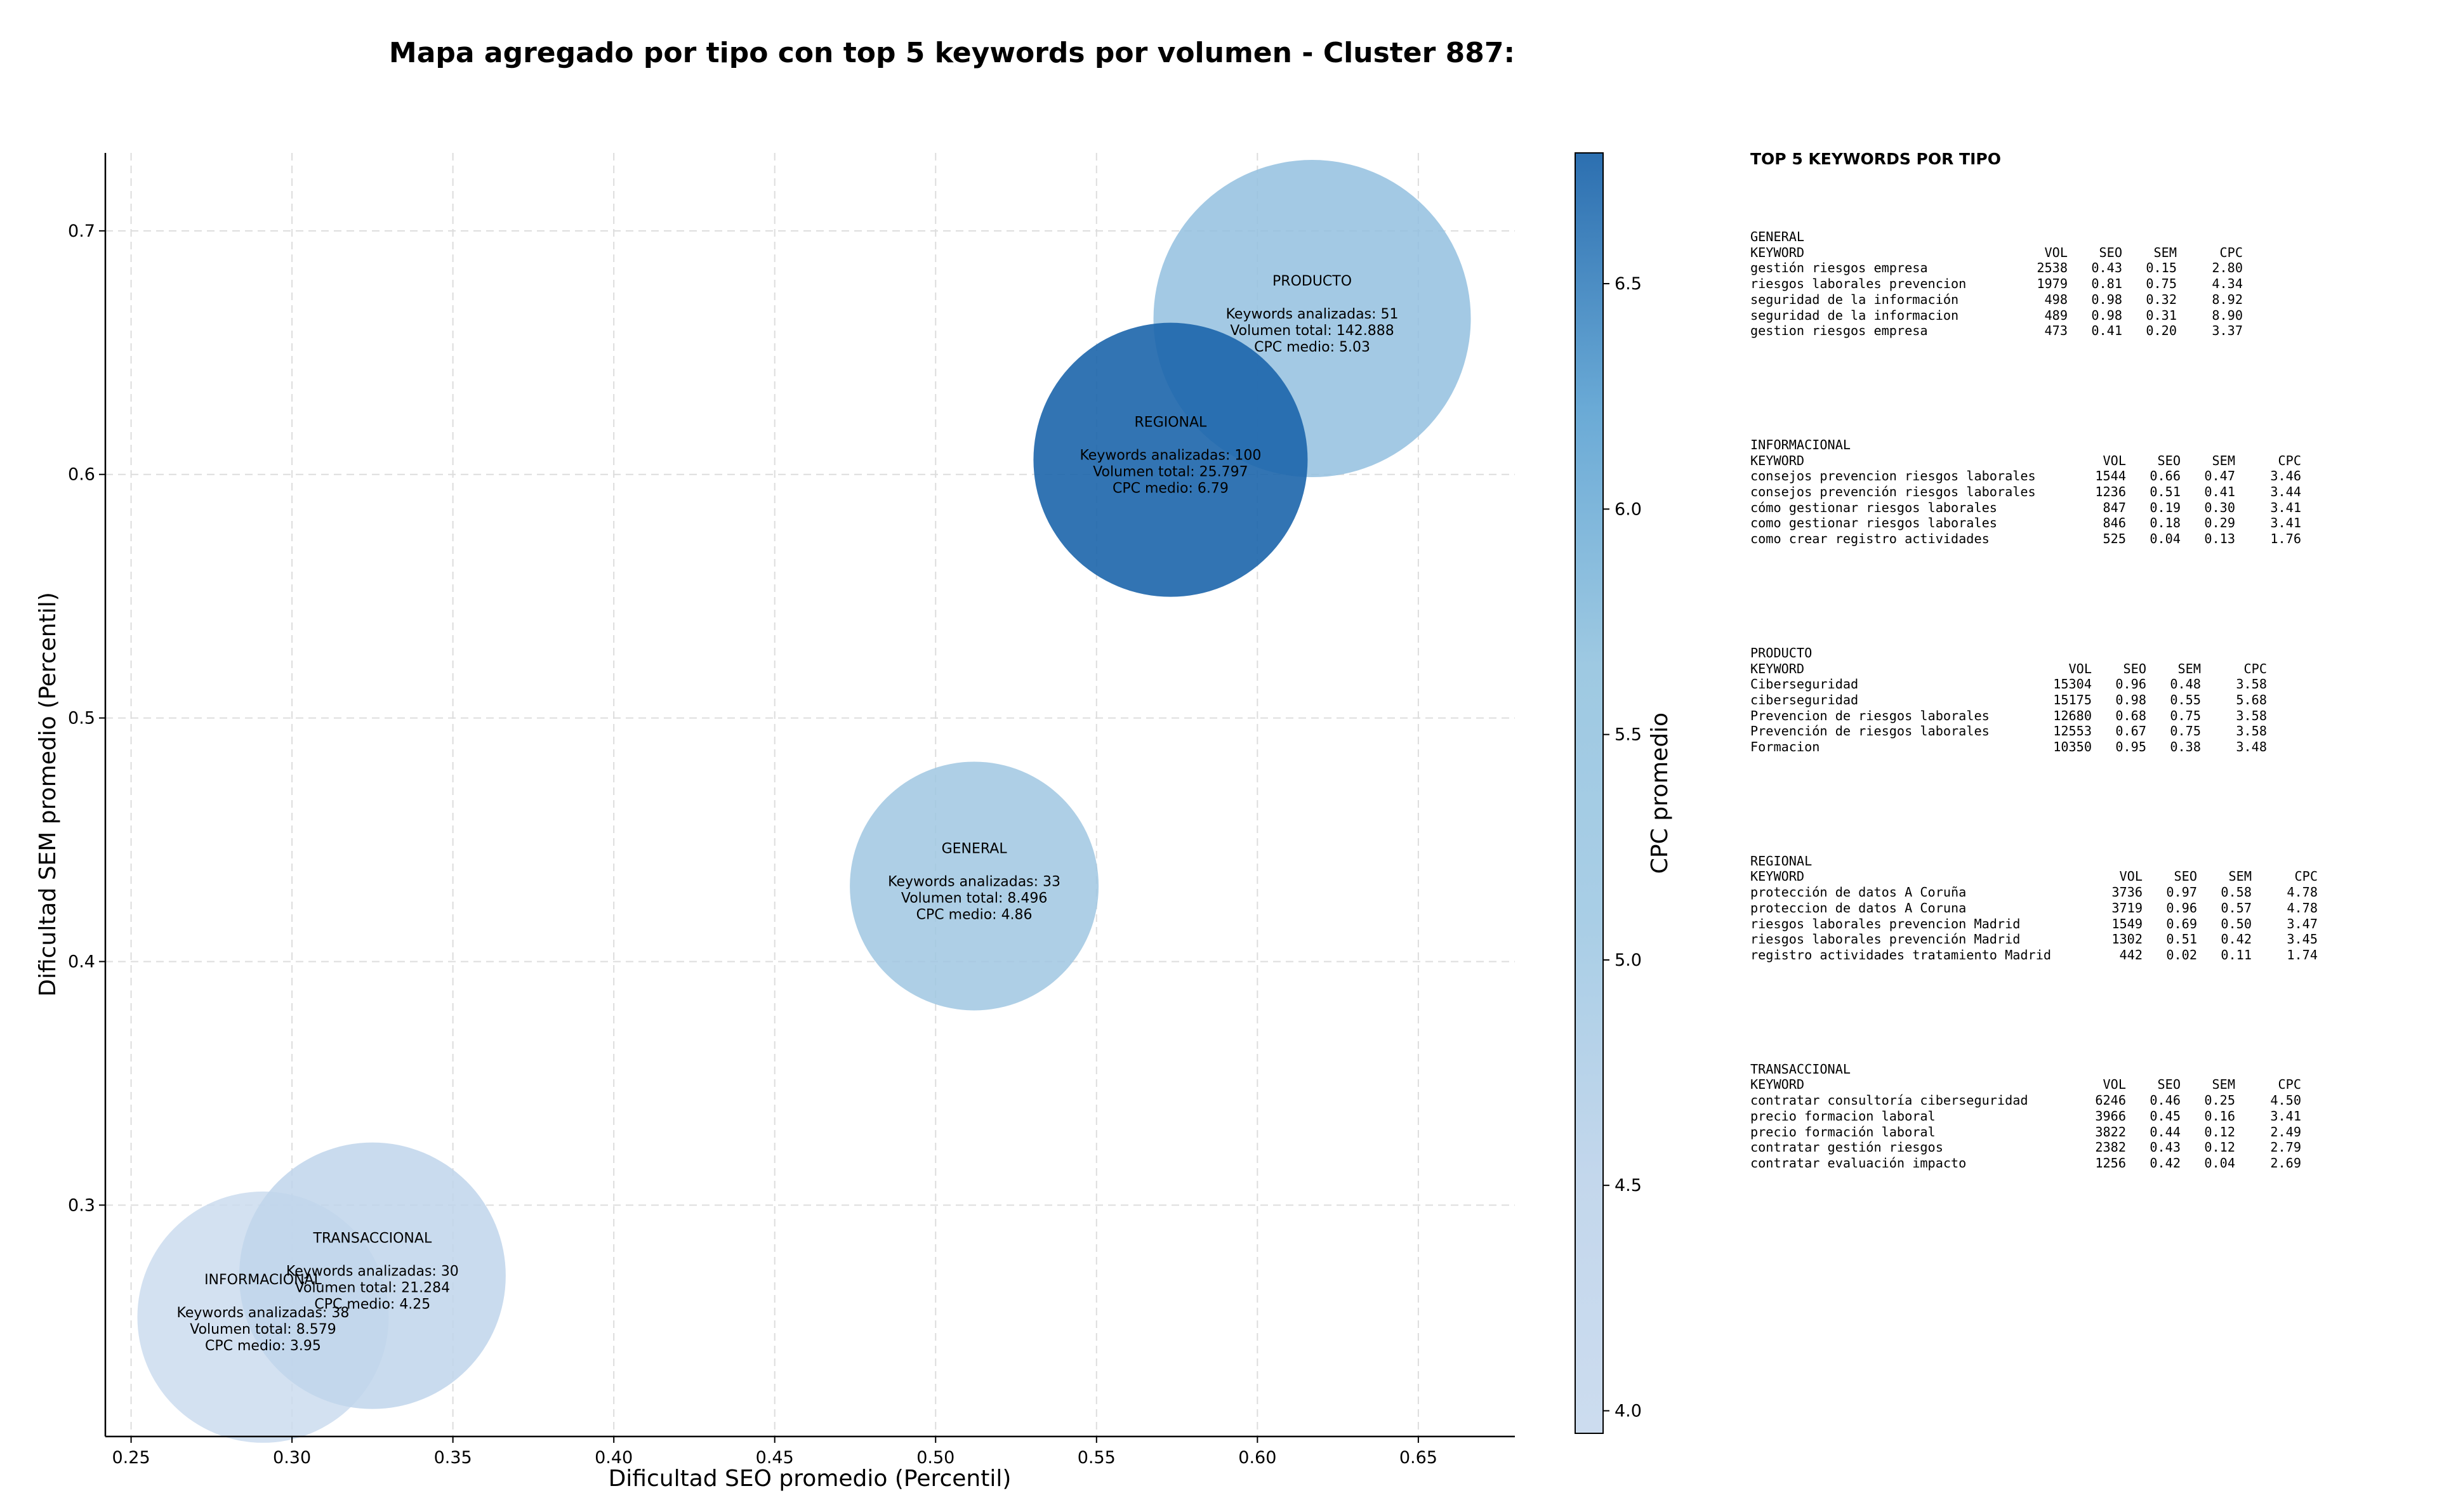 Image resolution: width=2437 pixels, height=1512 pixels. Describe the element at coordinates (2056, 331) in the screenshot. I see `cell-vol: 473` at that location.